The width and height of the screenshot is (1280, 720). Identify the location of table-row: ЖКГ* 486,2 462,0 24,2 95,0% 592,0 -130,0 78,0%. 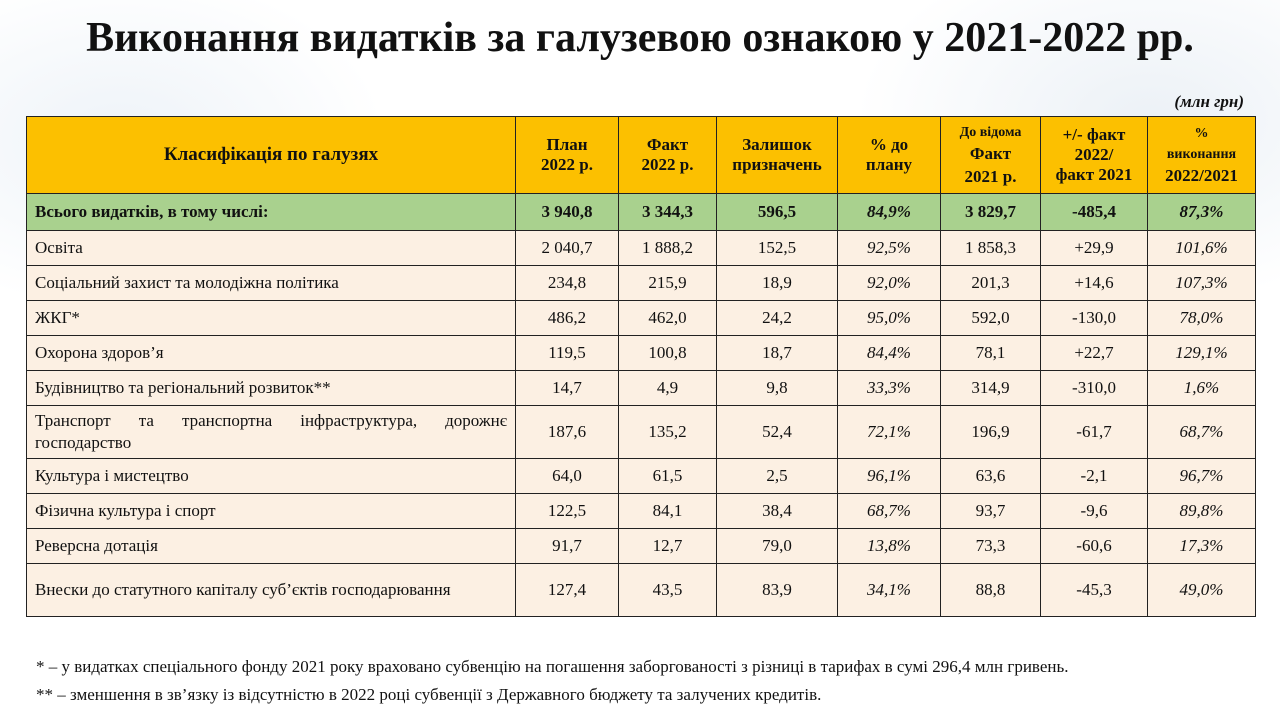
(641, 318).